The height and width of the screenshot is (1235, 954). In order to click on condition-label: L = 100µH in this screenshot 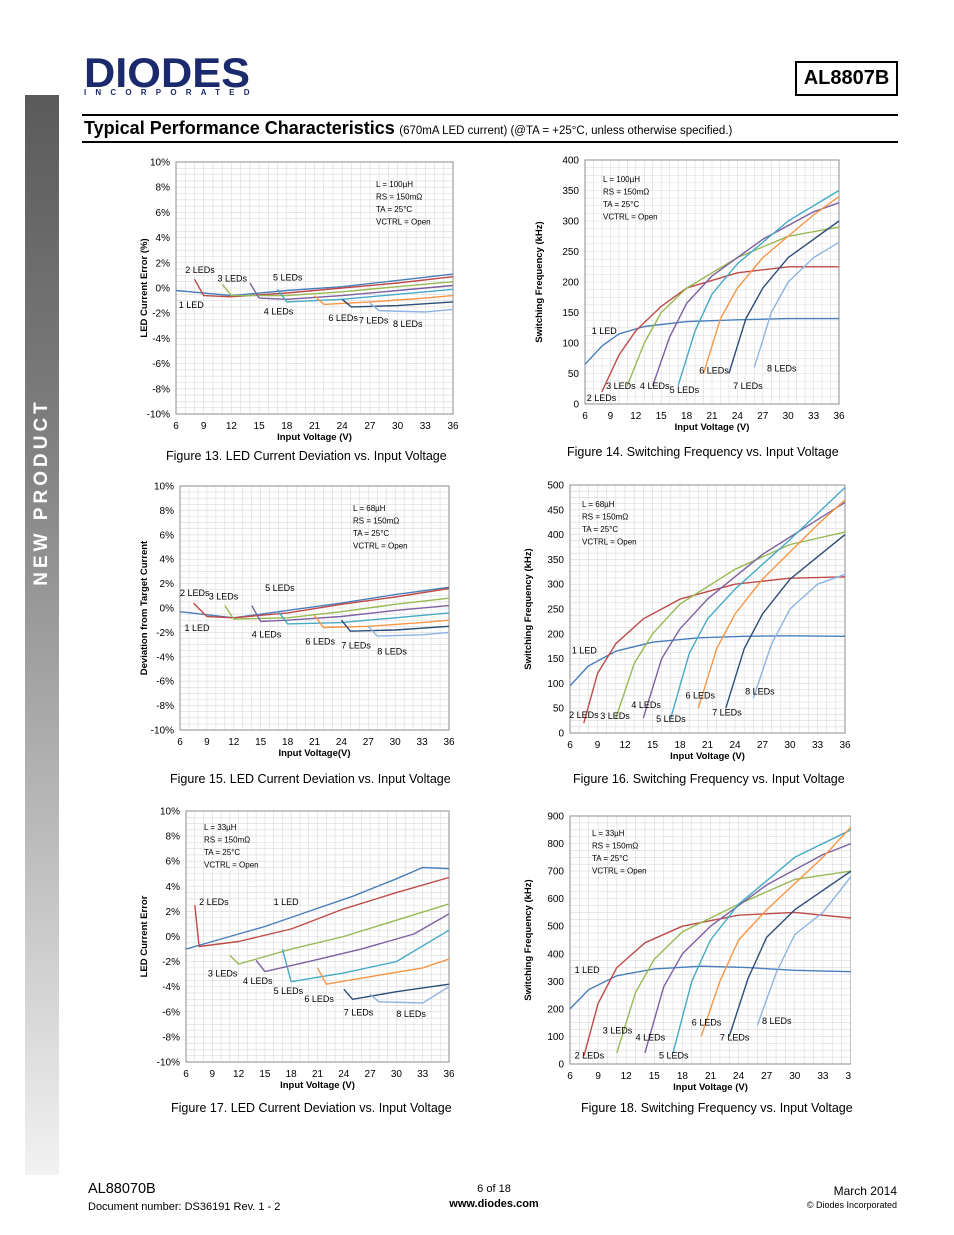, I will do `click(394, 184)`.